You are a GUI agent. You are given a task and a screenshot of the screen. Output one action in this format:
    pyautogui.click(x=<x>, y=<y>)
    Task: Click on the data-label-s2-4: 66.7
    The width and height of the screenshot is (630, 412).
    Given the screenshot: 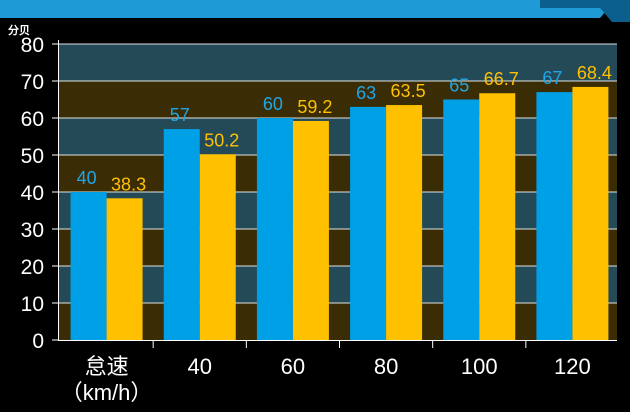 What is the action you would take?
    pyautogui.click(x=501, y=79)
    